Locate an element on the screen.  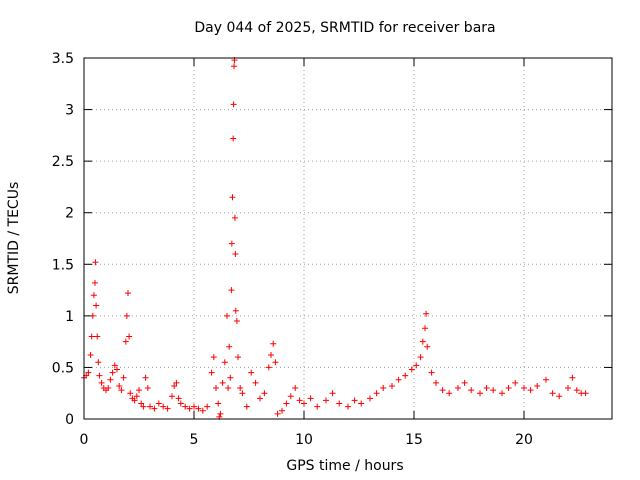
y-tick-label: 3 is located at coordinates (69, 111).